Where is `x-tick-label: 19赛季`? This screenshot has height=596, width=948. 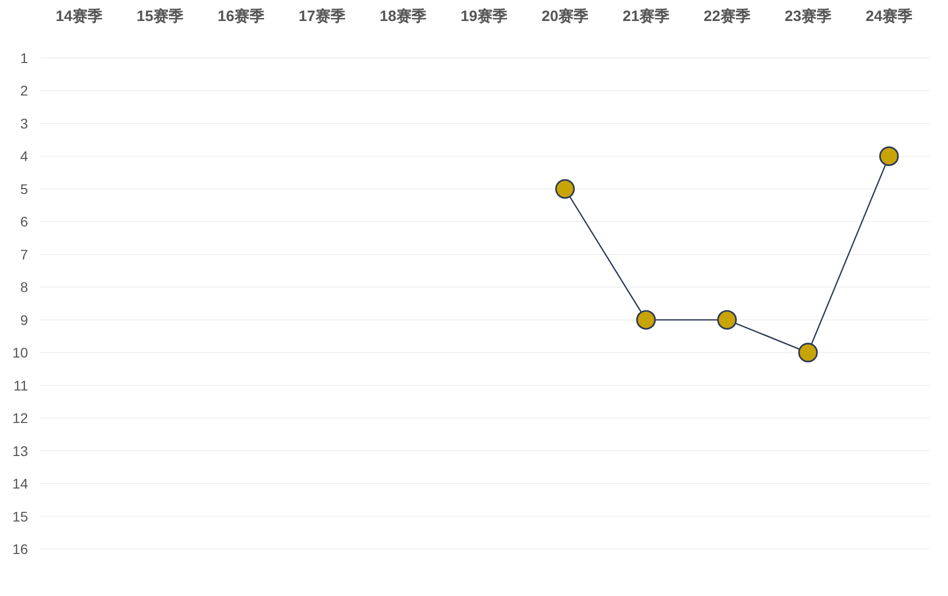 x-tick-label: 19赛季 is located at coordinates (484, 16).